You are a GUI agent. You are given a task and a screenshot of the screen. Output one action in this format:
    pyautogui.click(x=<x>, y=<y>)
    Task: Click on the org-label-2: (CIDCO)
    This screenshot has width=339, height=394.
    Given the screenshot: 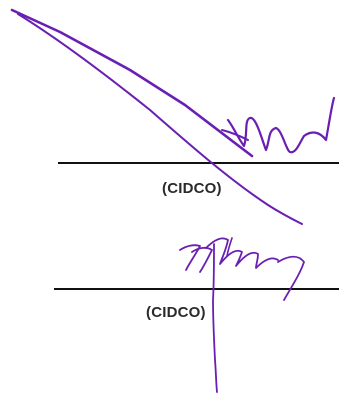 What is the action you would take?
    pyautogui.click(x=176, y=312)
    